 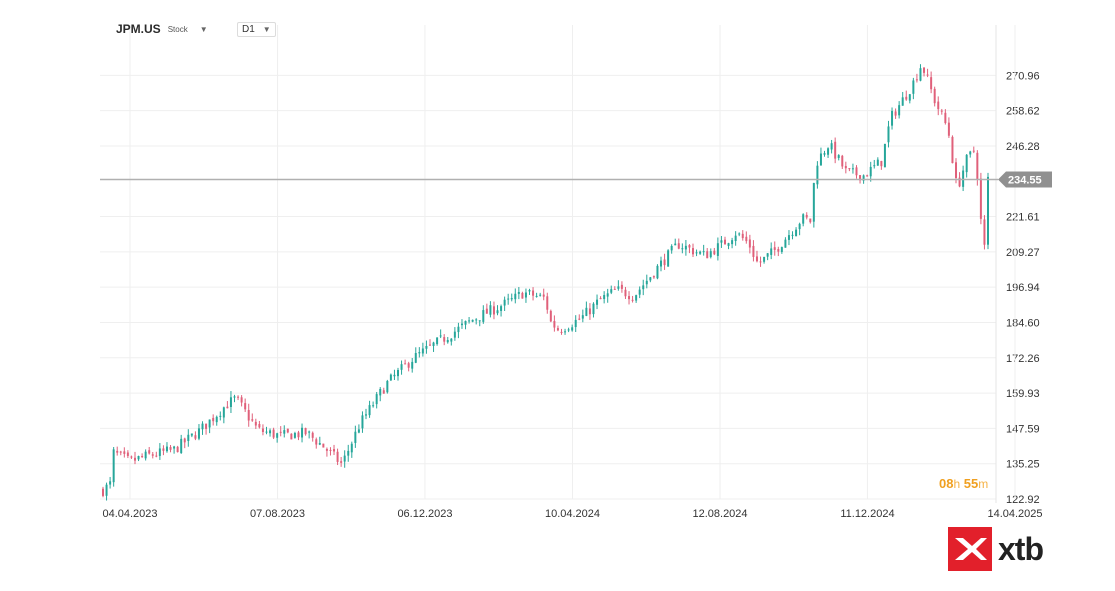 What do you see at coordinates (1023, 288) in the screenshot?
I see `y-tick-label: 196.94` at bounding box center [1023, 288].